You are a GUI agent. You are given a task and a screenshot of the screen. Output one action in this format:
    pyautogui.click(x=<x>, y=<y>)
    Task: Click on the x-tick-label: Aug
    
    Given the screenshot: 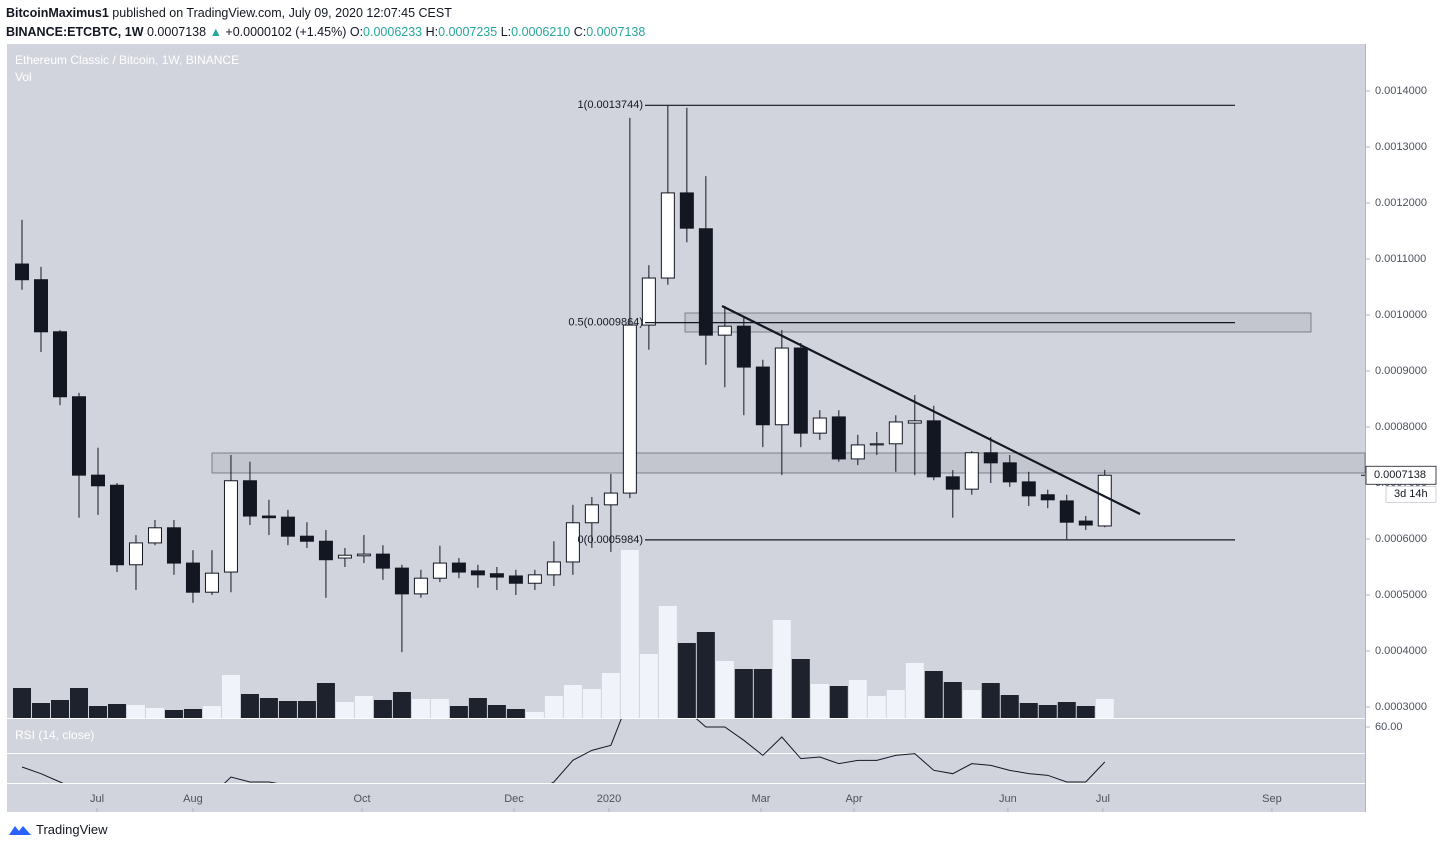 What is the action you would take?
    pyautogui.click(x=193, y=799)
    